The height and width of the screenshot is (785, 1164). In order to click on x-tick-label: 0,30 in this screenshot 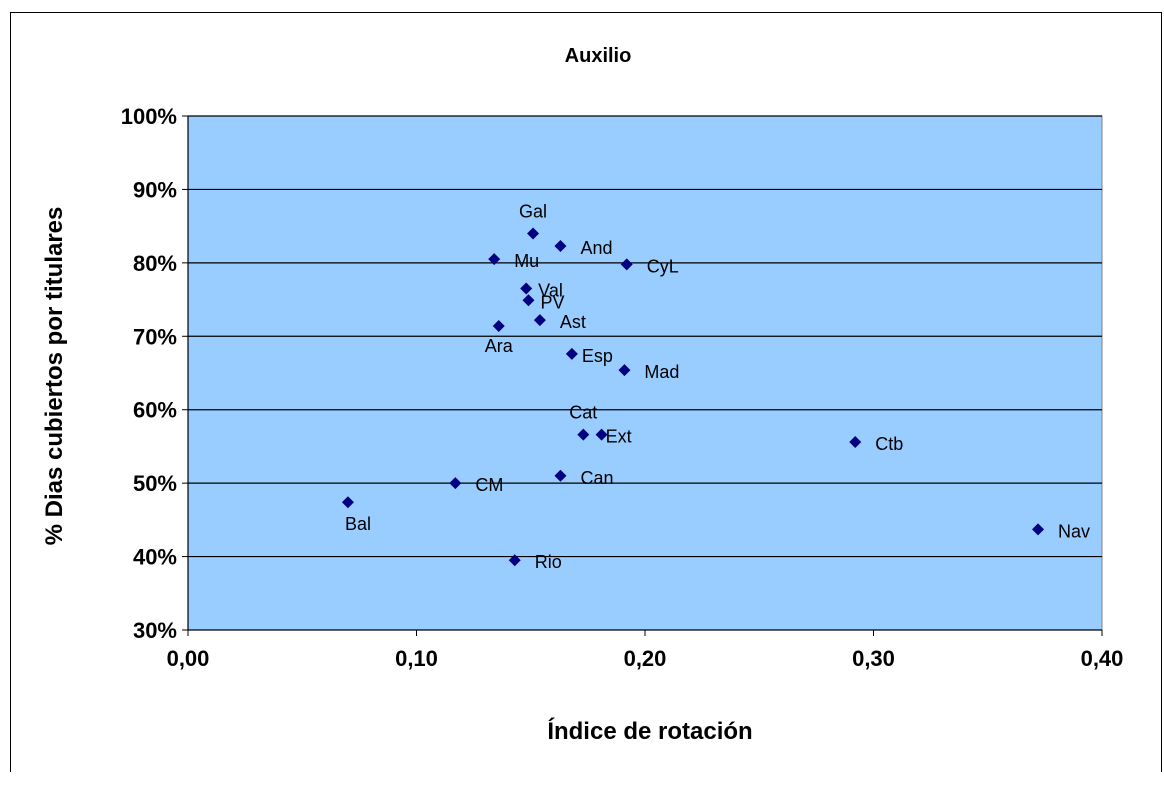, I will do `click(873, 658)`.